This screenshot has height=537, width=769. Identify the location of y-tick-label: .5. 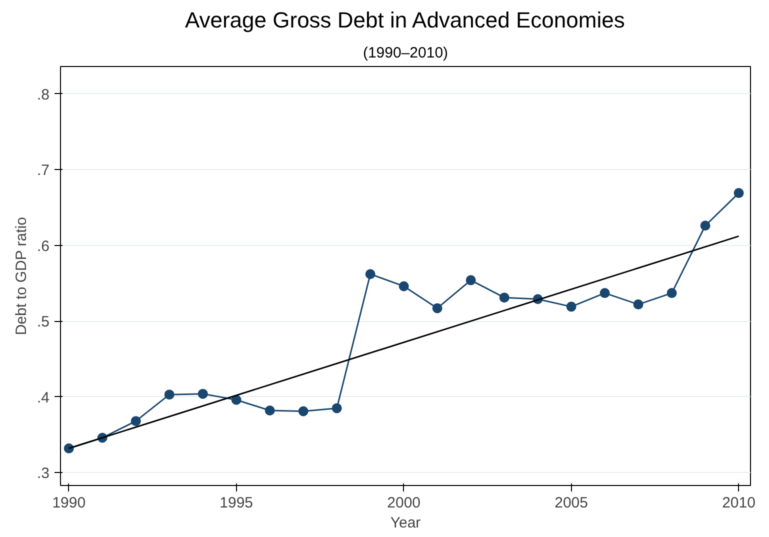
(43, 322).